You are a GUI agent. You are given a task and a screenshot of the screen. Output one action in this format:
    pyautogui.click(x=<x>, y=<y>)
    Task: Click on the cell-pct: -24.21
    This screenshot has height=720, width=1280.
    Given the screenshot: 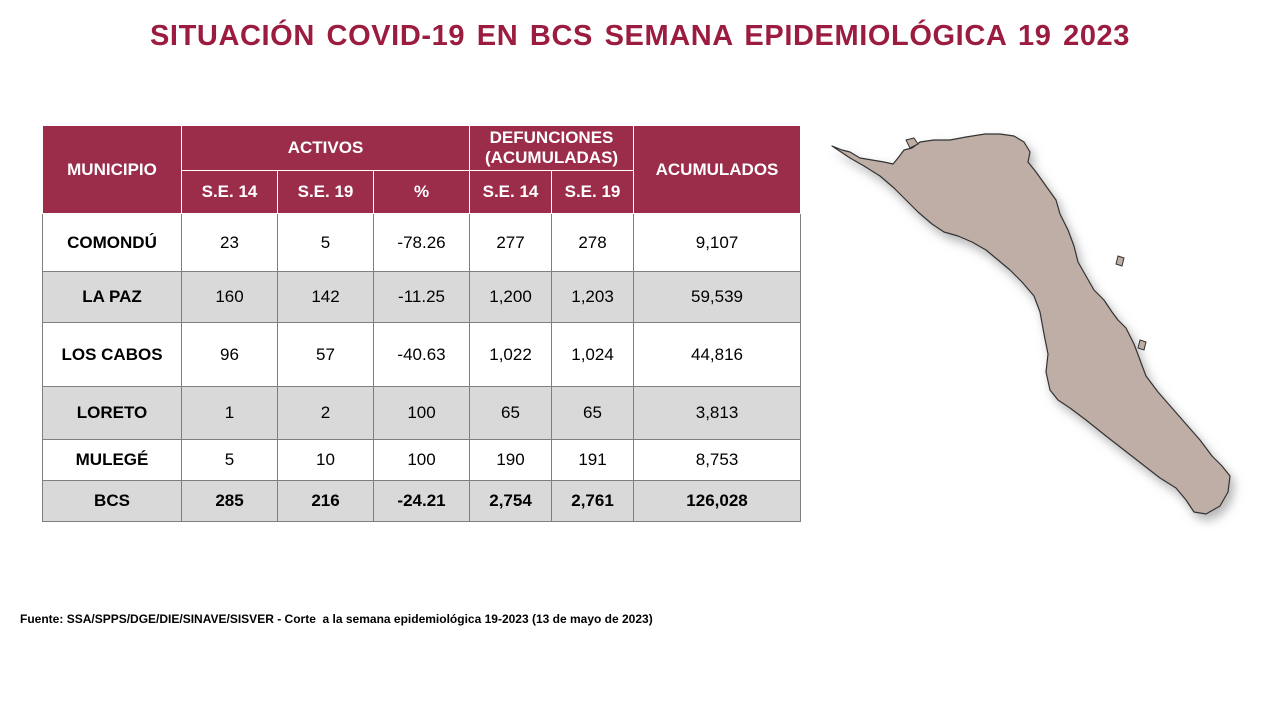 What is the action you would take?
    pyautogui.click(x=421, y=501)
    